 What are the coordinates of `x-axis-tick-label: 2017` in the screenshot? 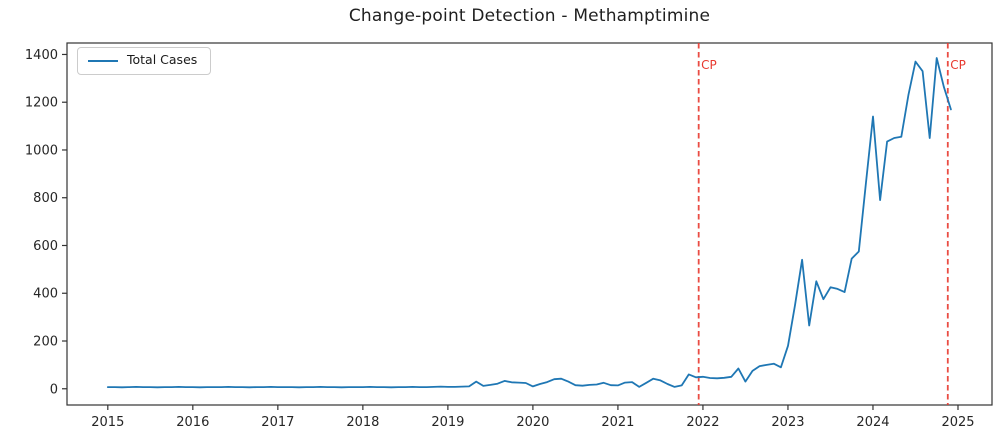 It's located at (277, 422).